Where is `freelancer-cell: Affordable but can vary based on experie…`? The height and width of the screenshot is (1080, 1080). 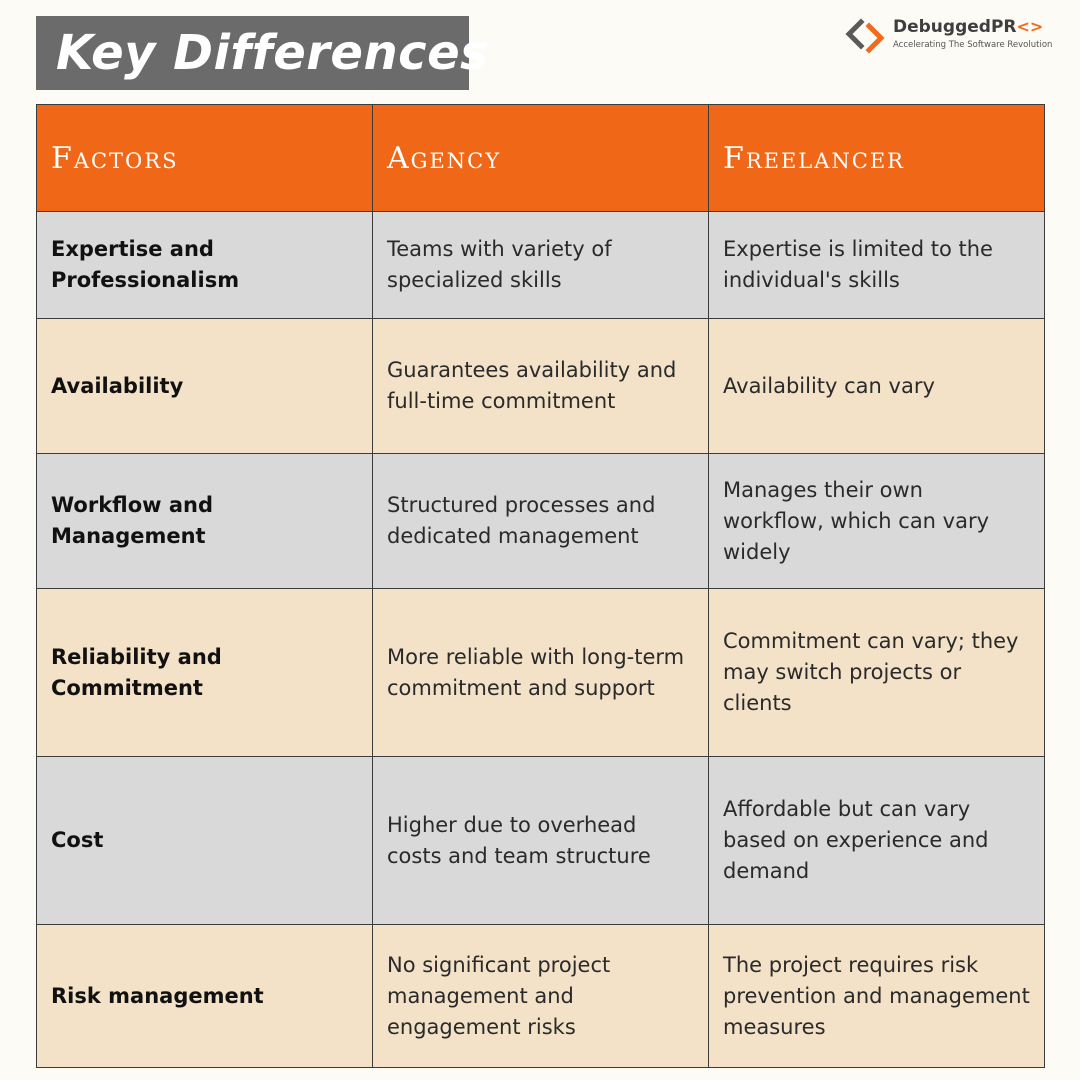
freelancer-cell: Affordable but can vary based on experie… is located at coordinates (876, 840).